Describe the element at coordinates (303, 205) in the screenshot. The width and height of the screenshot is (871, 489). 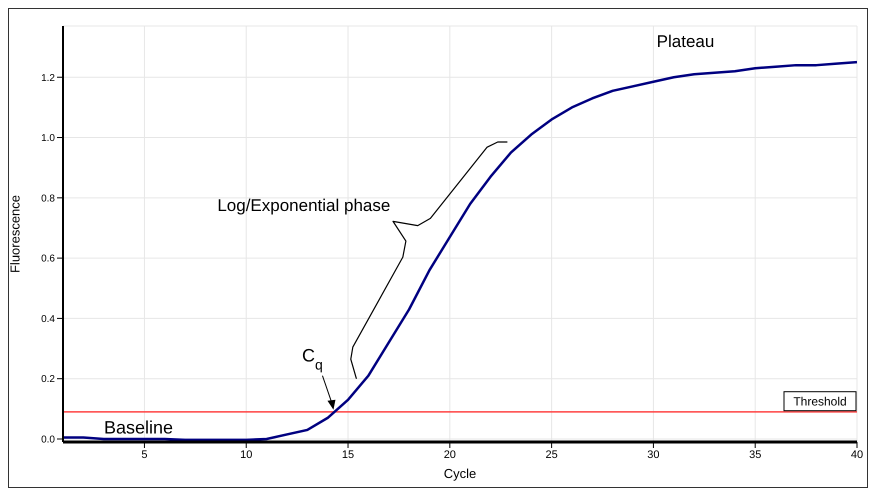
I see `annotation: Log/Exponential phase` at that location.